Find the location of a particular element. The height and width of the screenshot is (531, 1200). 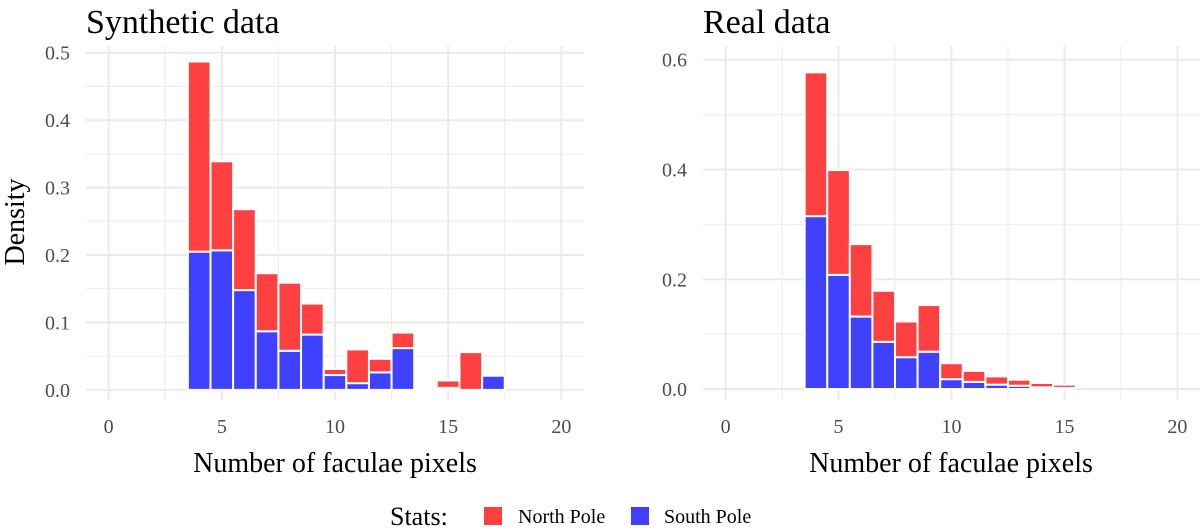

legend-label-north-pole: North Pole is located at coordinates (561, 517).